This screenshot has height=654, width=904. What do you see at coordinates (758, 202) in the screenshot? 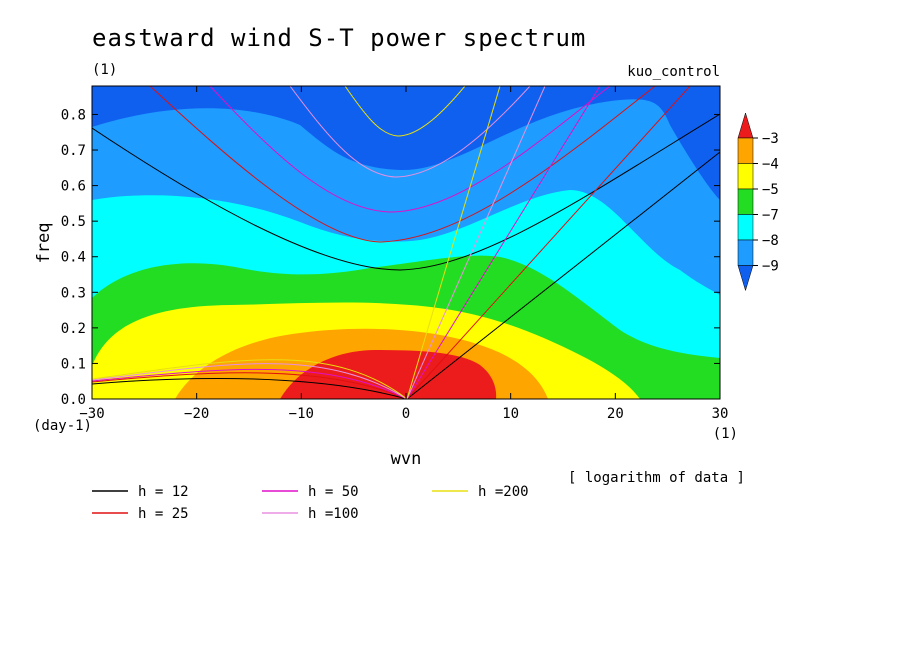
I see `colorbar: −3 −4 −5 −7 −8 −9` at bounding box center [758, 202].